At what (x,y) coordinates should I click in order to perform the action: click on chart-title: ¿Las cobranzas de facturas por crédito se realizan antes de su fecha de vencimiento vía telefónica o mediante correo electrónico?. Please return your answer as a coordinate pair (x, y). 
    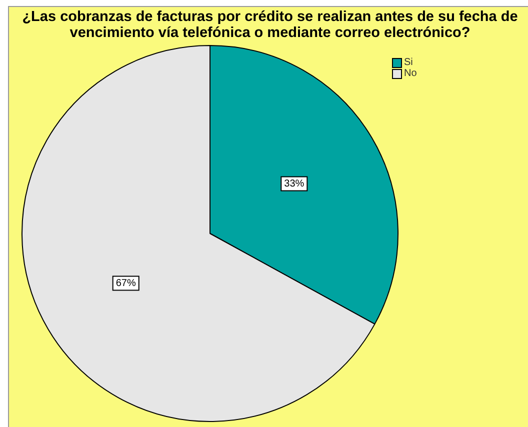
    Looking at the image, I should click on (270, 25).